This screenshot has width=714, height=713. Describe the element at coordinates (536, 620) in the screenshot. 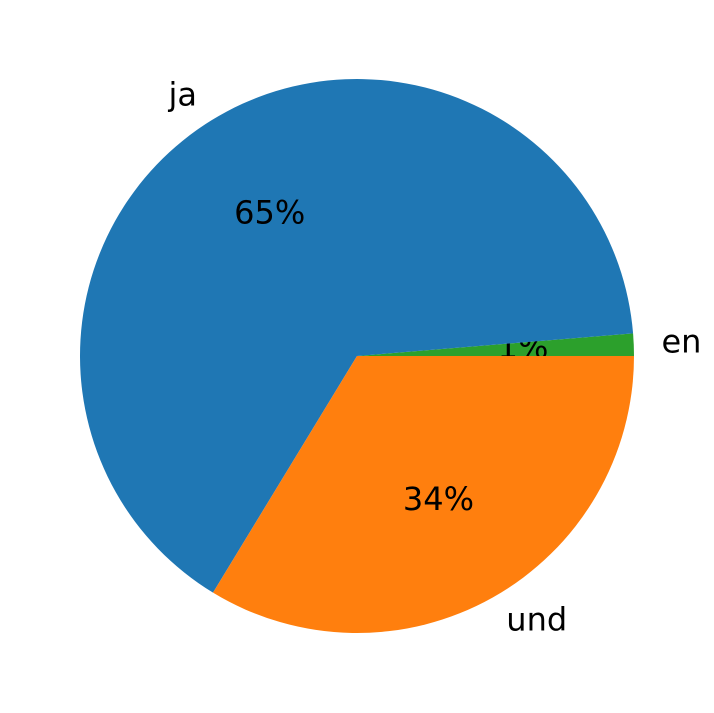

I see `slice-label-und: und` at that location.